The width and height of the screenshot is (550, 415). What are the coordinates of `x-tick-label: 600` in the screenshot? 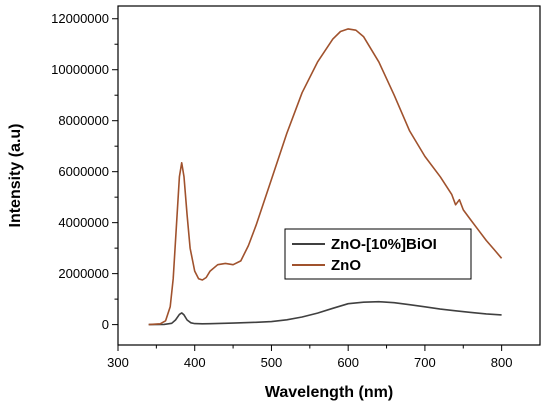 It's located at (348, 362).